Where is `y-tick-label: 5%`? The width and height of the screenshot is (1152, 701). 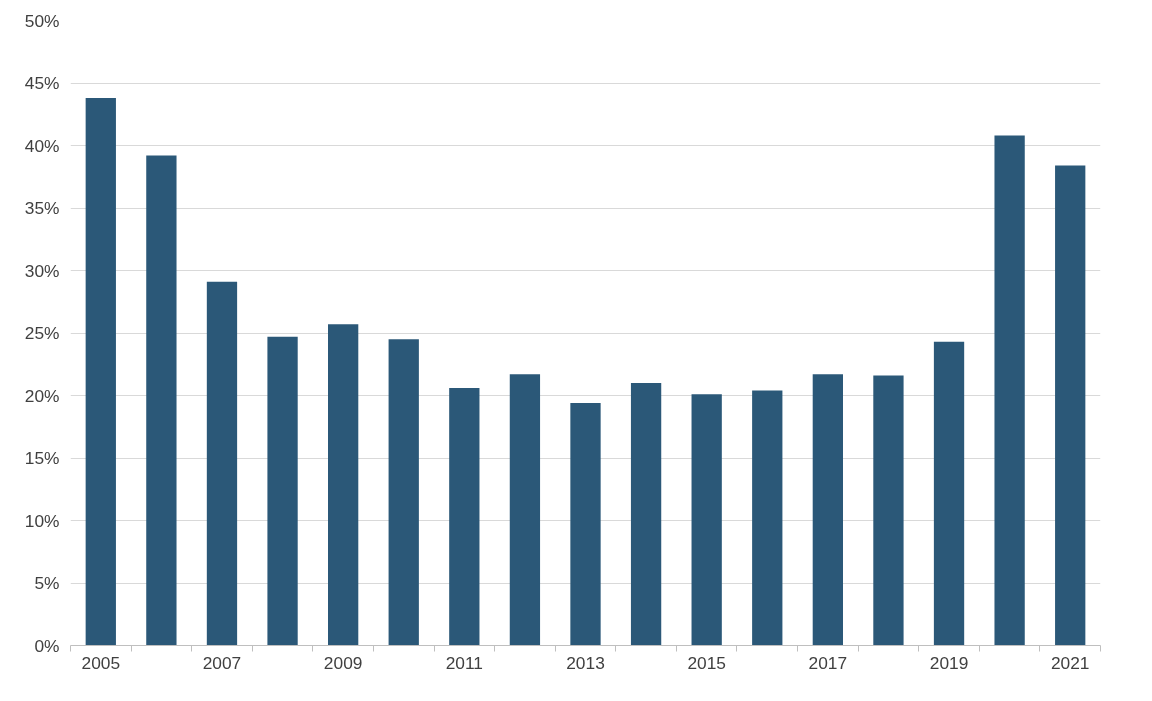
y-tick-label: 5% is located at coordinates (47, 583).